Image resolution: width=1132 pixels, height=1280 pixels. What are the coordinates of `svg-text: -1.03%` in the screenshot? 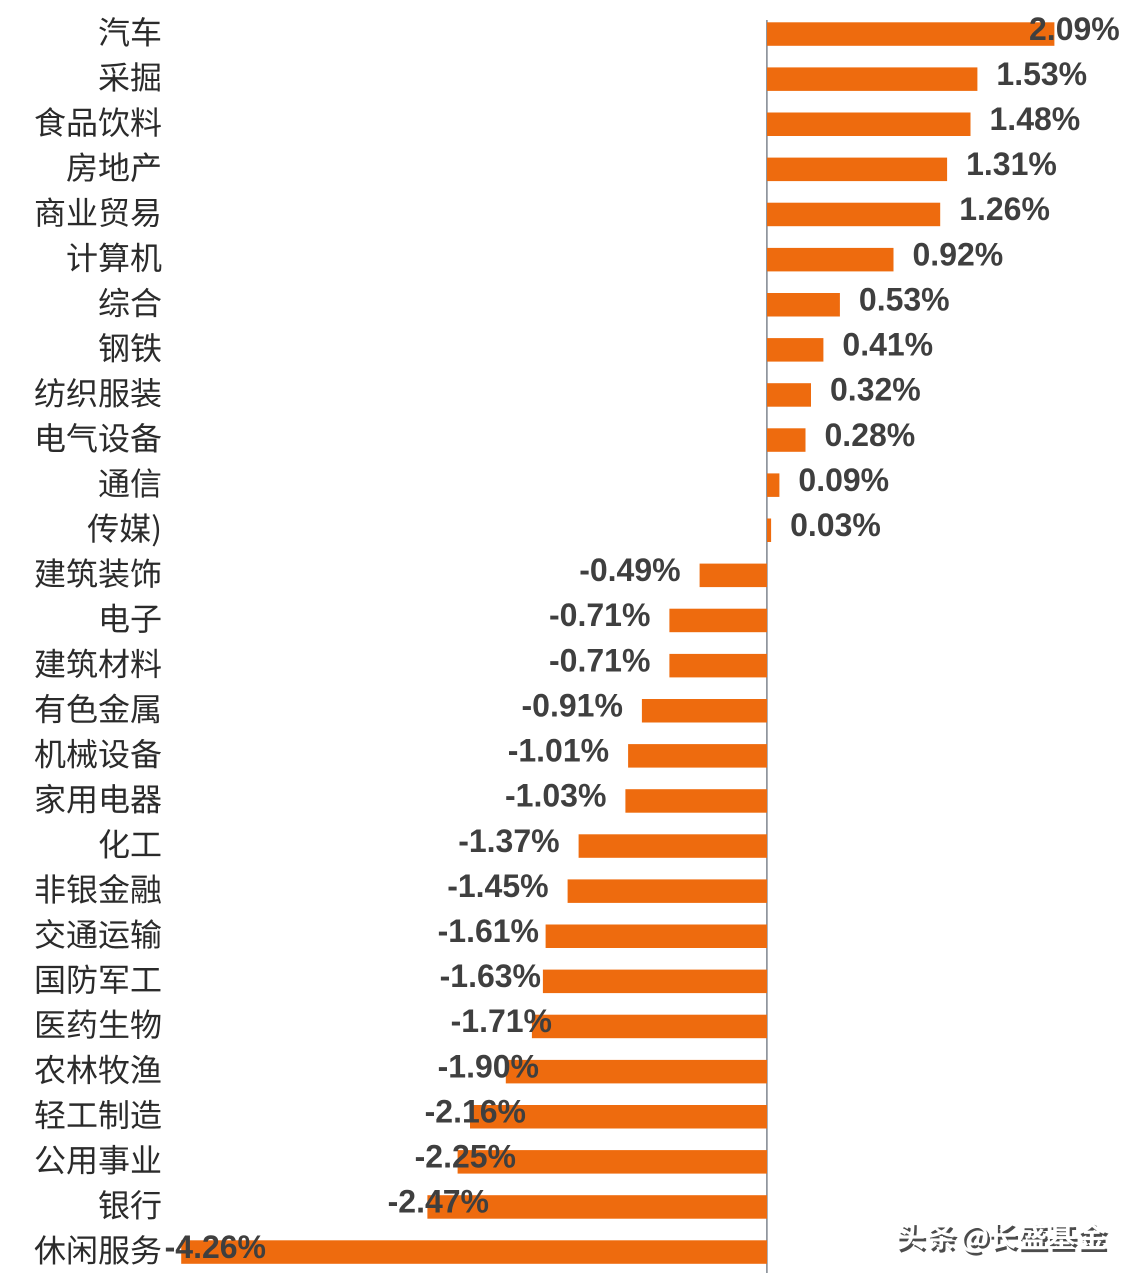 It's located at (555, 796).